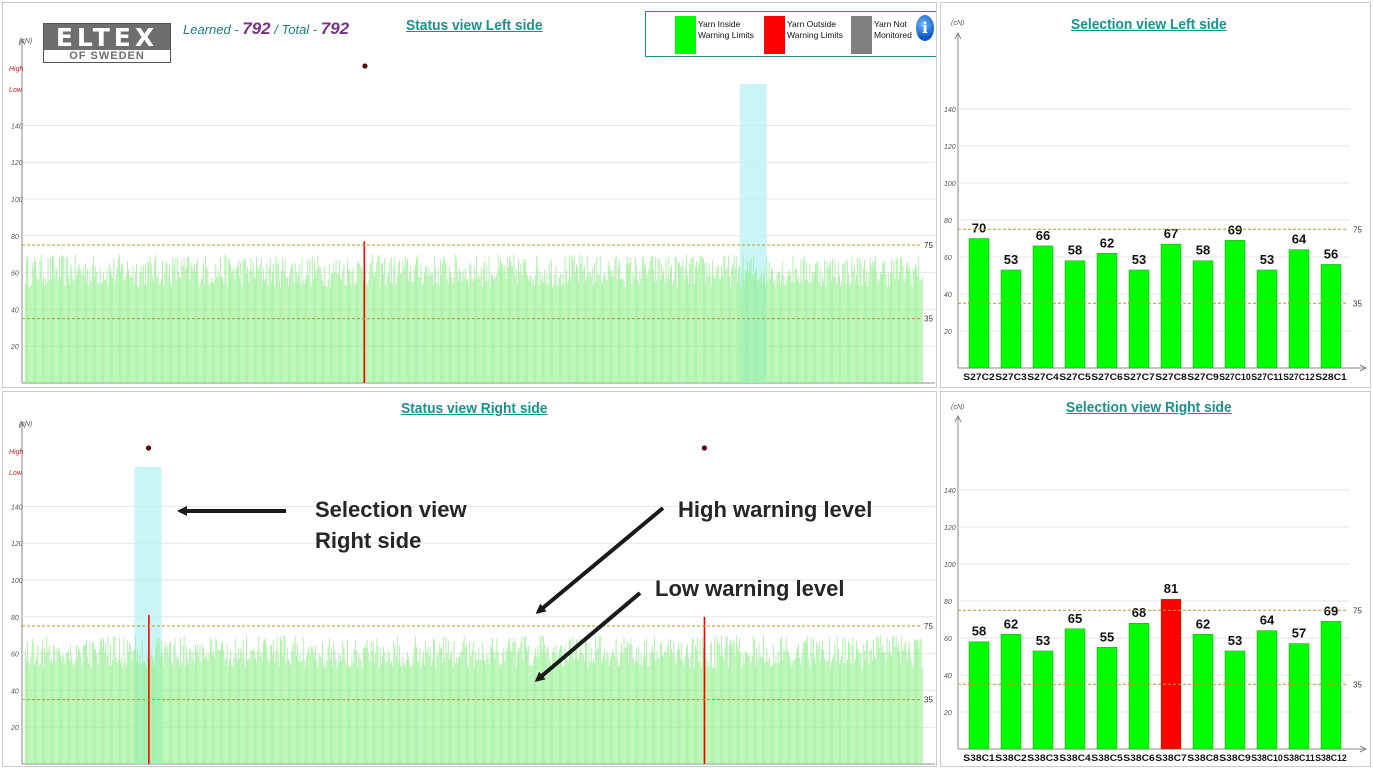 This screenshot has width=1373, height=769. Describe the element at coordinates (15, 310) in the screenshot. I see `y-tick-label: 40` at that location.